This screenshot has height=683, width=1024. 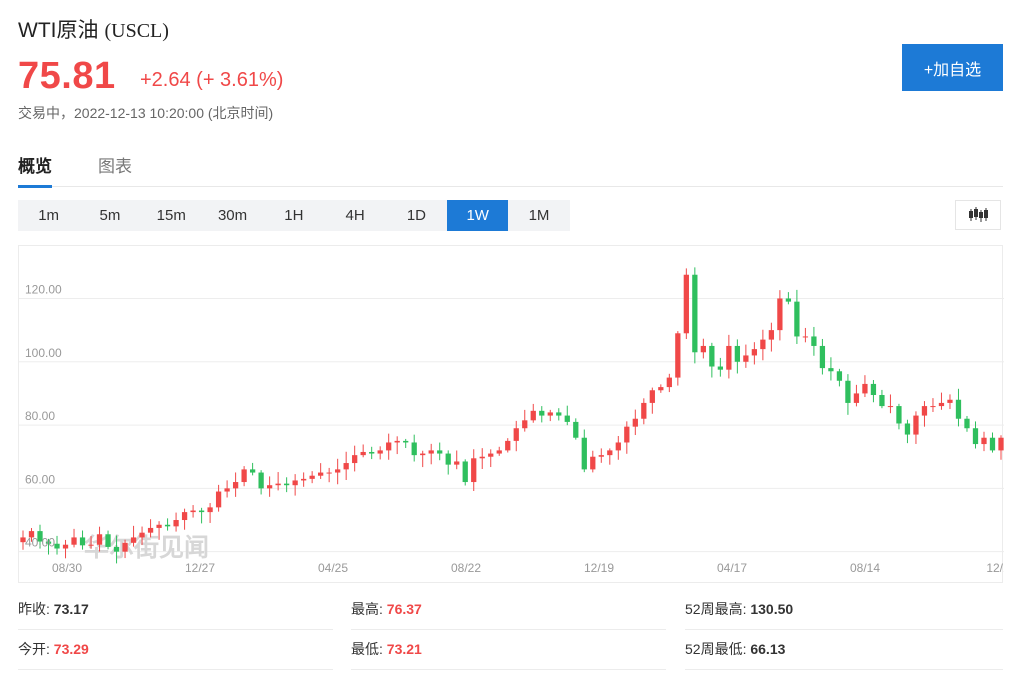 I want to click on stat-open: 今开: 73.29, so click(x=175, y=650).